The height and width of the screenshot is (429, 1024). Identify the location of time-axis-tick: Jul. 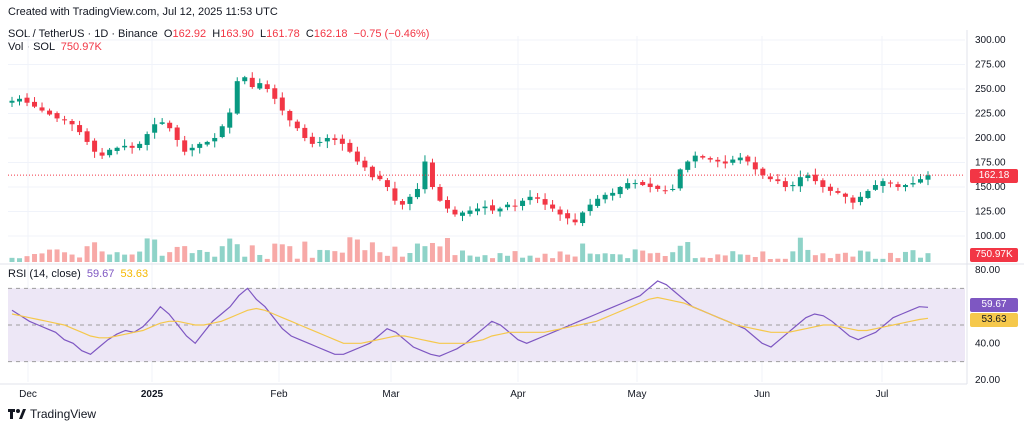
(882, 394).